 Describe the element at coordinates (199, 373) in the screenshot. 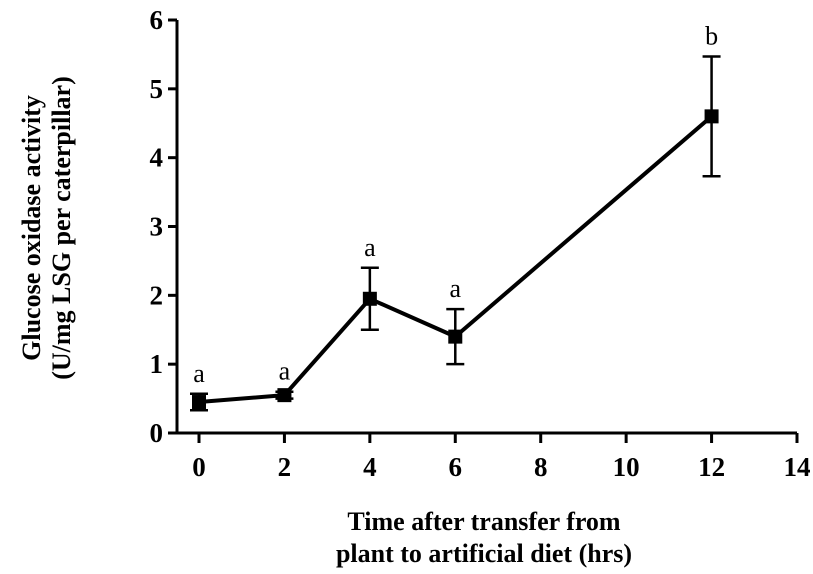

I see `significance-label-0: a` at that location.